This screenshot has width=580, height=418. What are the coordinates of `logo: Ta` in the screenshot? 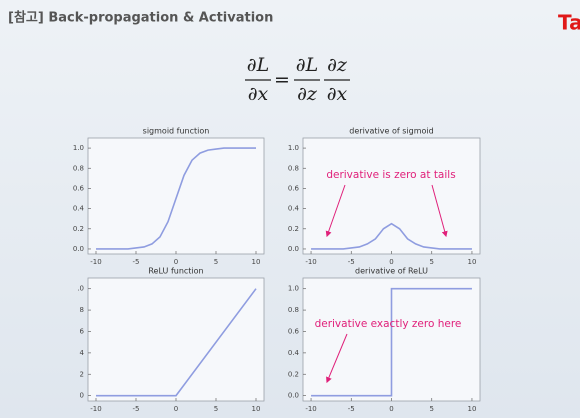 It's located at (569, 23).